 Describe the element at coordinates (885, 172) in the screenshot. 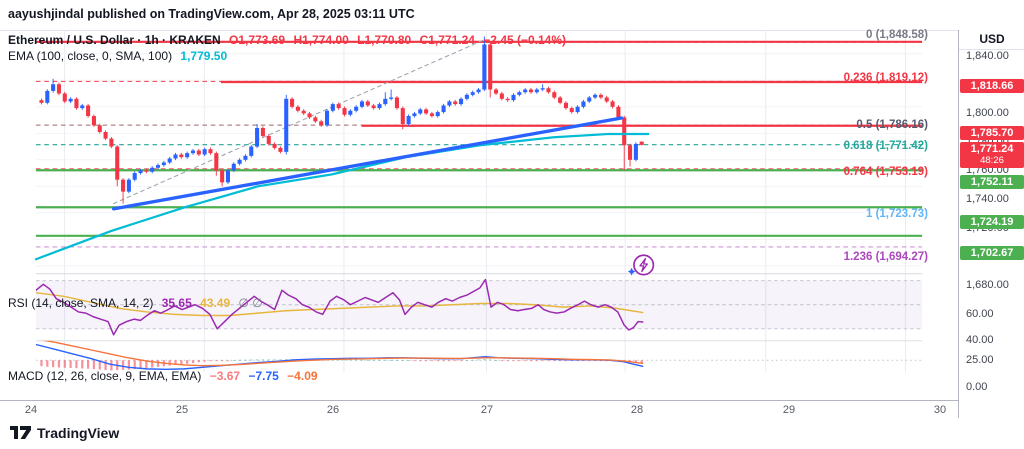

I see `fib-level-label: 0.764 (1,753.19)` at that location.